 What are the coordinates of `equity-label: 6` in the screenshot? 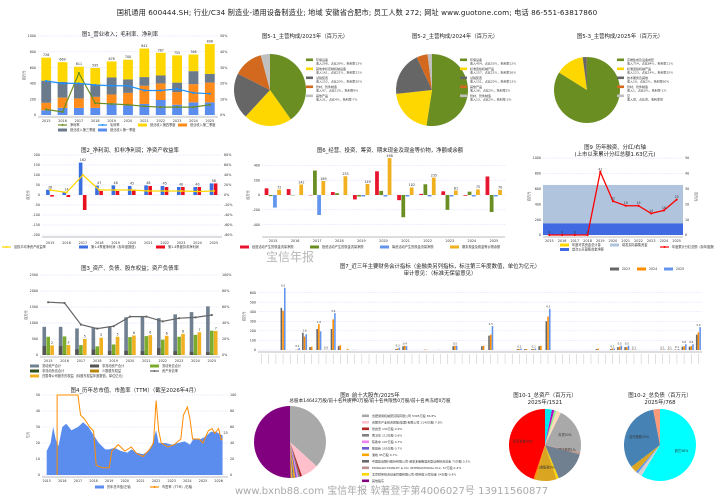 It's located at (150, 333).